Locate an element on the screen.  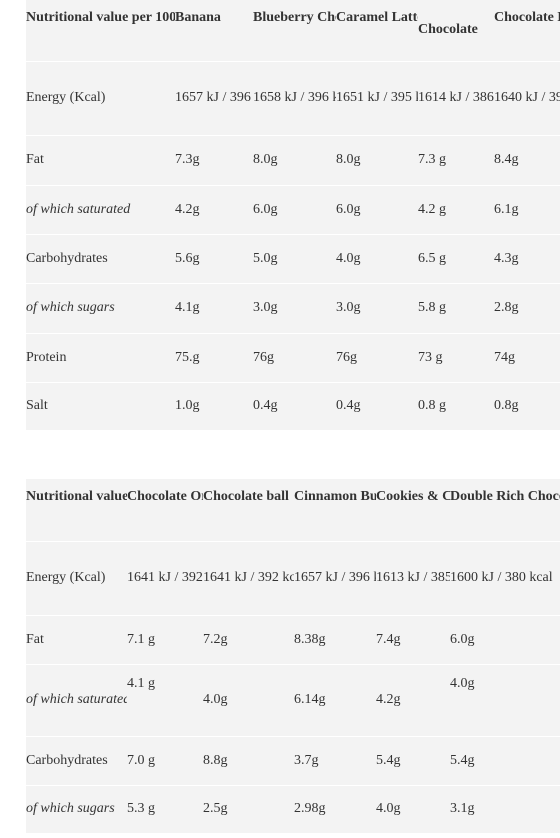
table-cell: 5.8 g is located at coordinates (456, 307).